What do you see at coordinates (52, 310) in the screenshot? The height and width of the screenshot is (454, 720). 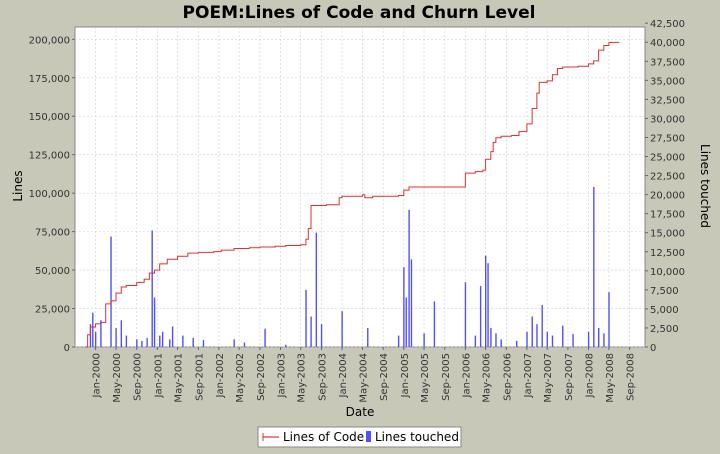 I see `y-left-tick-label: 25,000` at bounding box center [52, 310].